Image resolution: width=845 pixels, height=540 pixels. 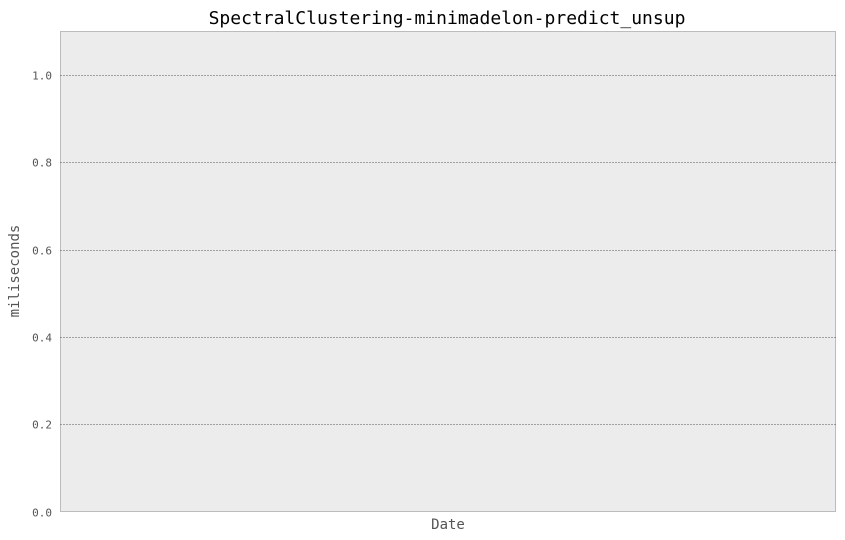 What do you see at coordinates (42, 425) in the screenshot?
I see `y-tick-label: 0.2` at bounding box center [42, 425].